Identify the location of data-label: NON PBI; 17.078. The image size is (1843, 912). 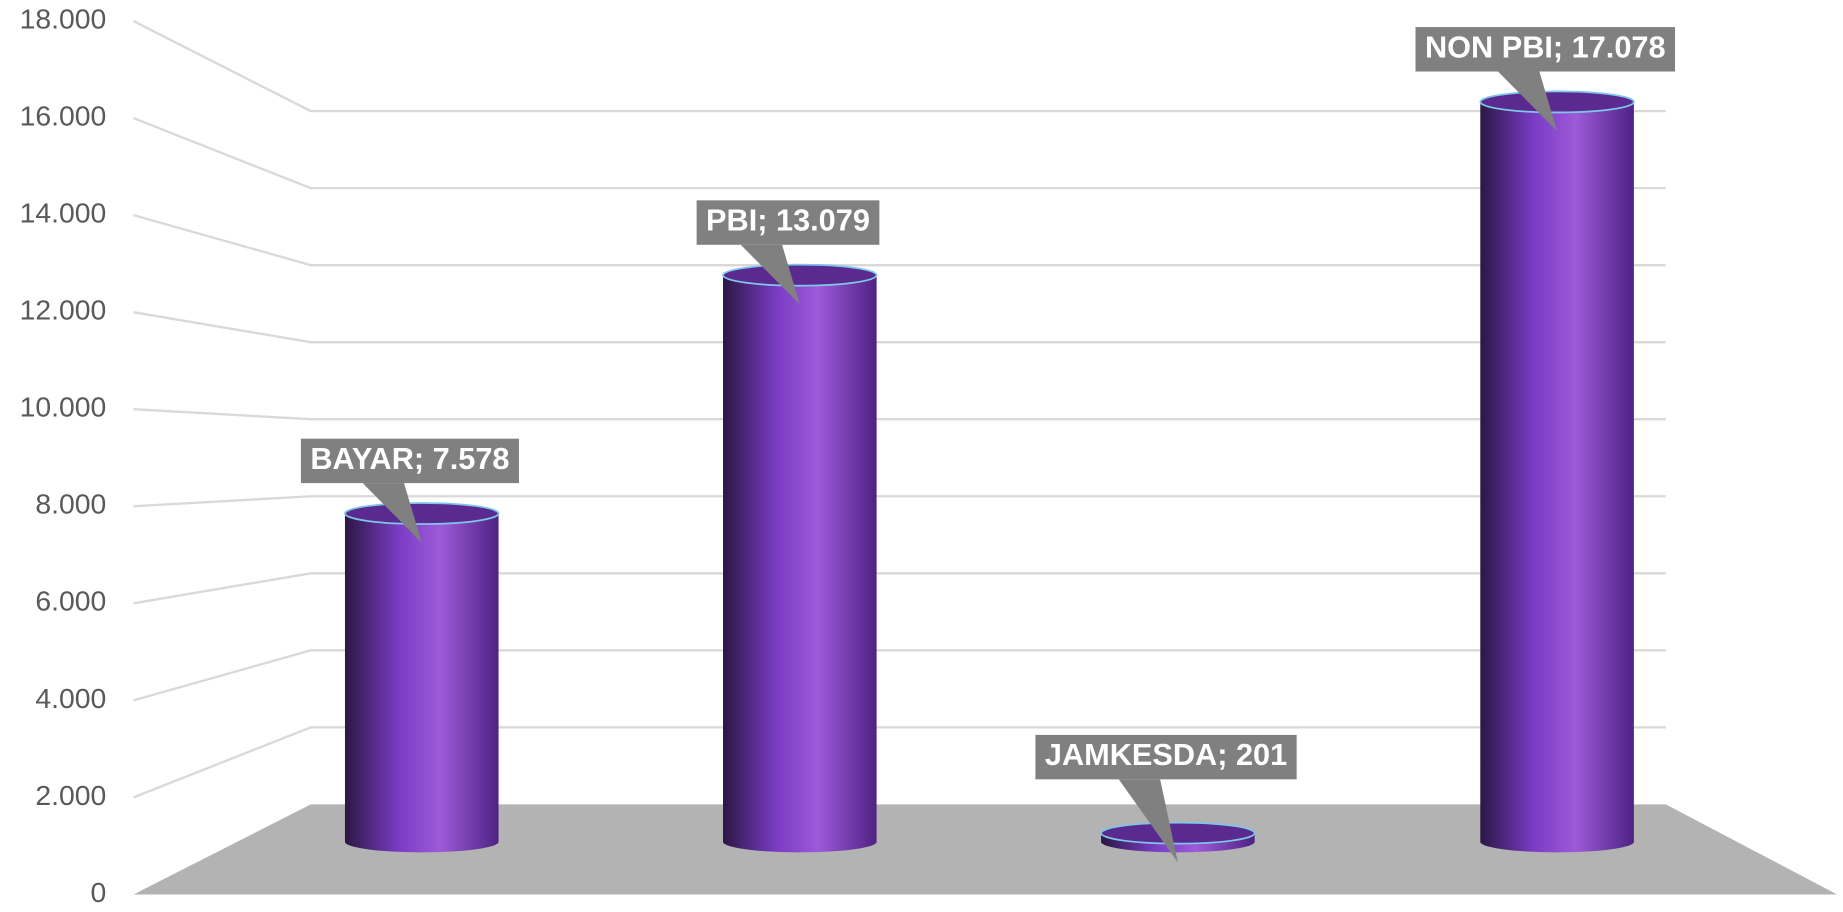
(1545, 79).